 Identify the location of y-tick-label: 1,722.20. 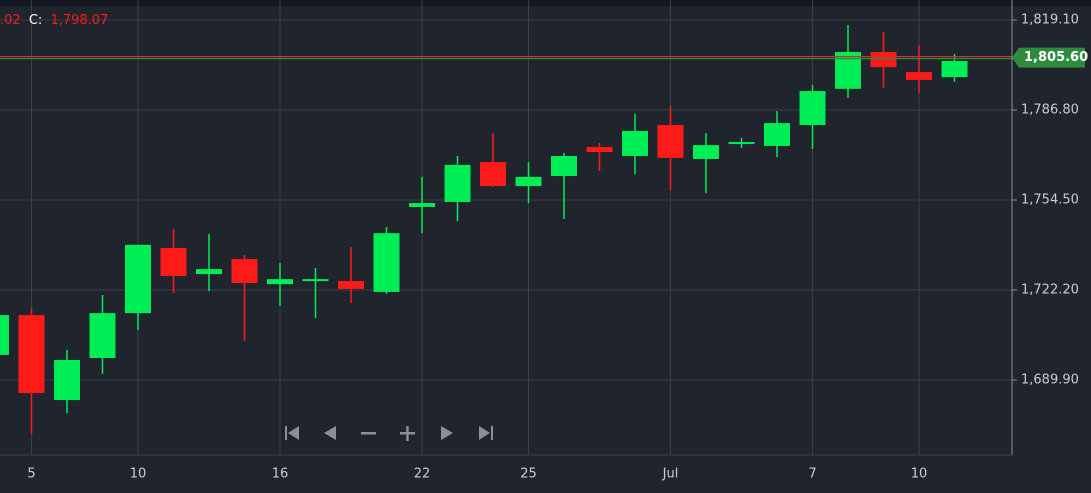
(1050, 289).